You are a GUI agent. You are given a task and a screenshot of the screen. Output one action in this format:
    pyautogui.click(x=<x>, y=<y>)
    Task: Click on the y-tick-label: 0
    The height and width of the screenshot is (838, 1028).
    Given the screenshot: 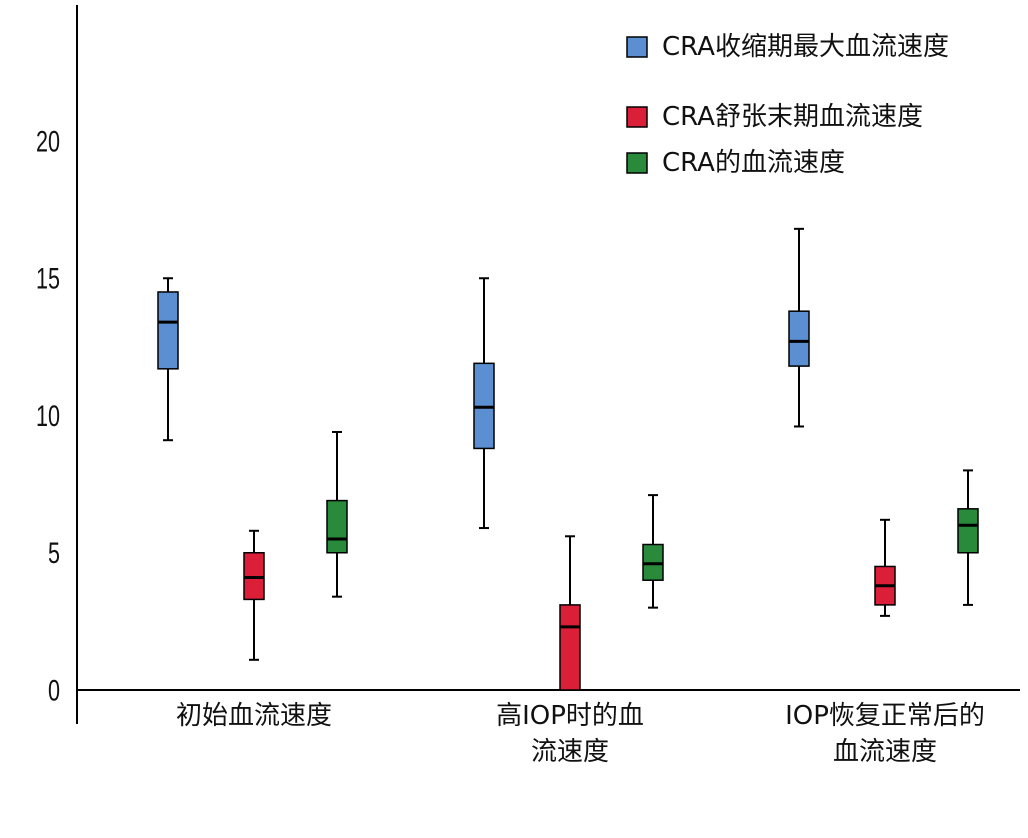 What is the action you would take?
    pyautogui.click(x=54, y=690)
    